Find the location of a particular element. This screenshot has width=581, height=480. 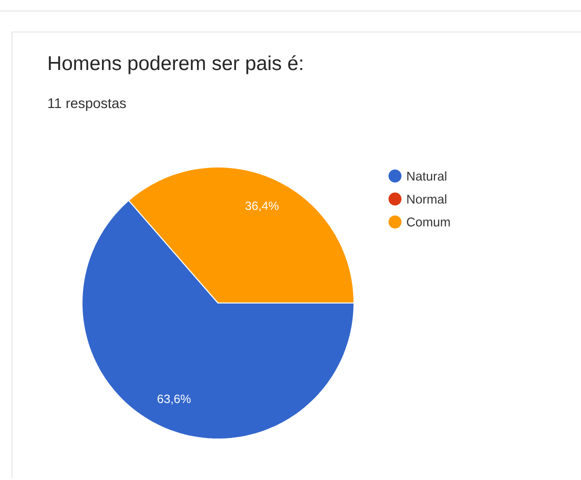

legend-label: Natural is located at coordinates (426, 176).